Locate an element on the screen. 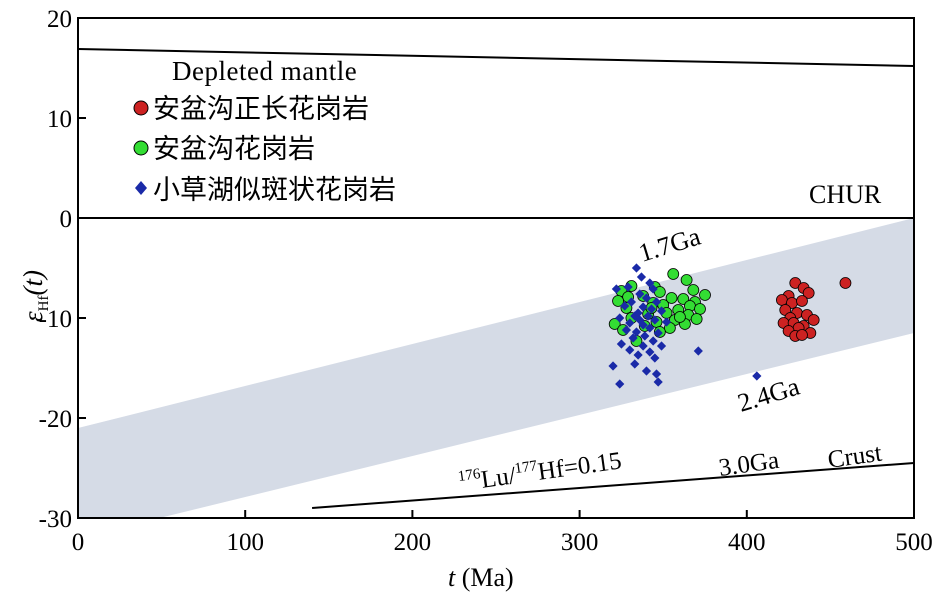  crust-line is located at coordinates (613, 485).